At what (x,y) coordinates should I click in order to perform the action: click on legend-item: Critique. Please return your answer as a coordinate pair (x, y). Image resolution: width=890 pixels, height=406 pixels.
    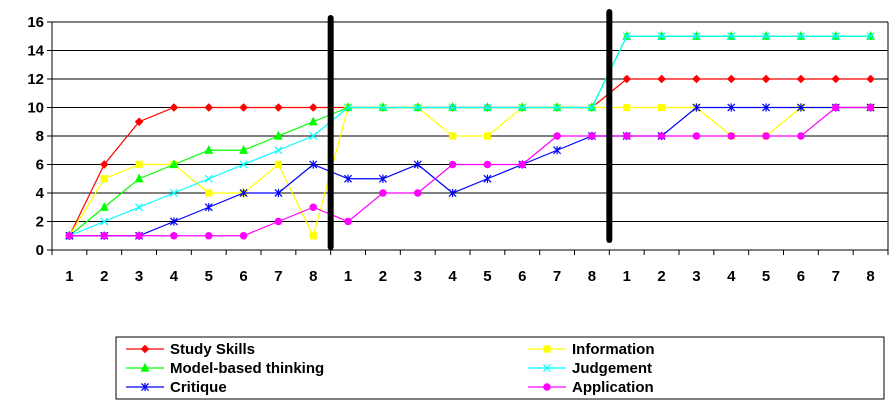
    Looking at the image, I should click on (176, 387).